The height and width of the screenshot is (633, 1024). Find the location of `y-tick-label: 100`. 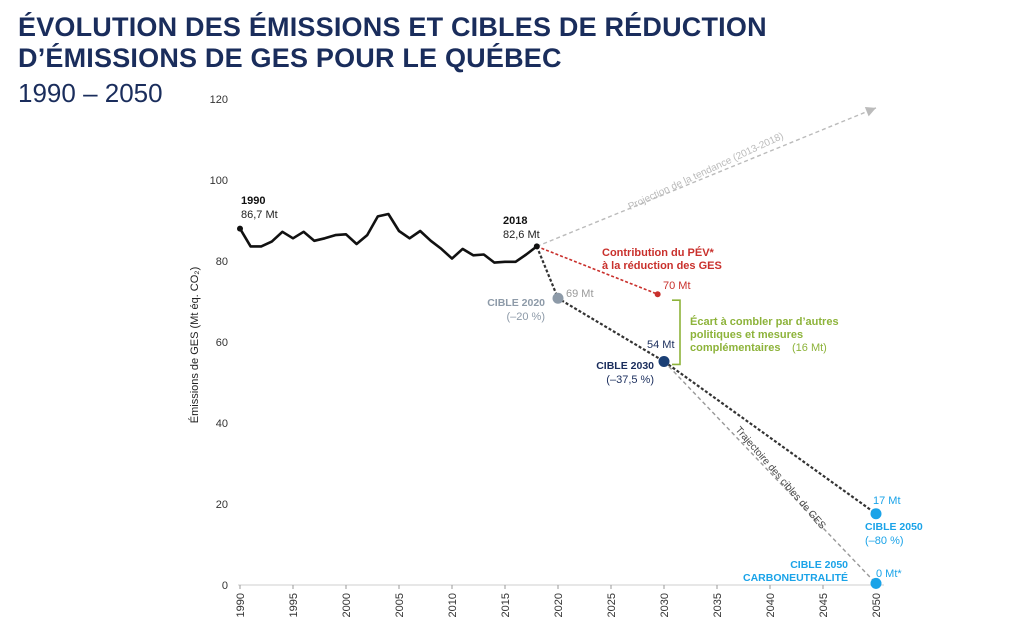

y-tick-label: 100 is located at coordinates (219, 181).